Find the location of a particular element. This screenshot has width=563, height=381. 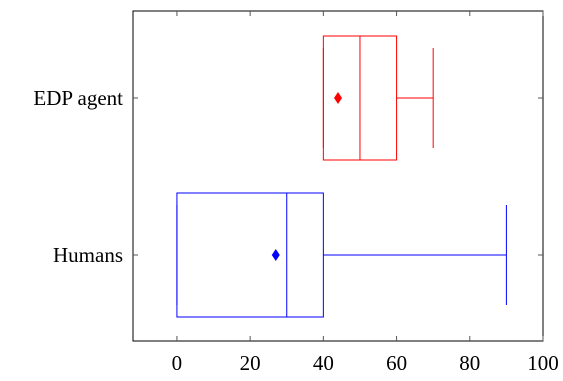

x-tick-label: 40 is located at coordinates (323, 363).